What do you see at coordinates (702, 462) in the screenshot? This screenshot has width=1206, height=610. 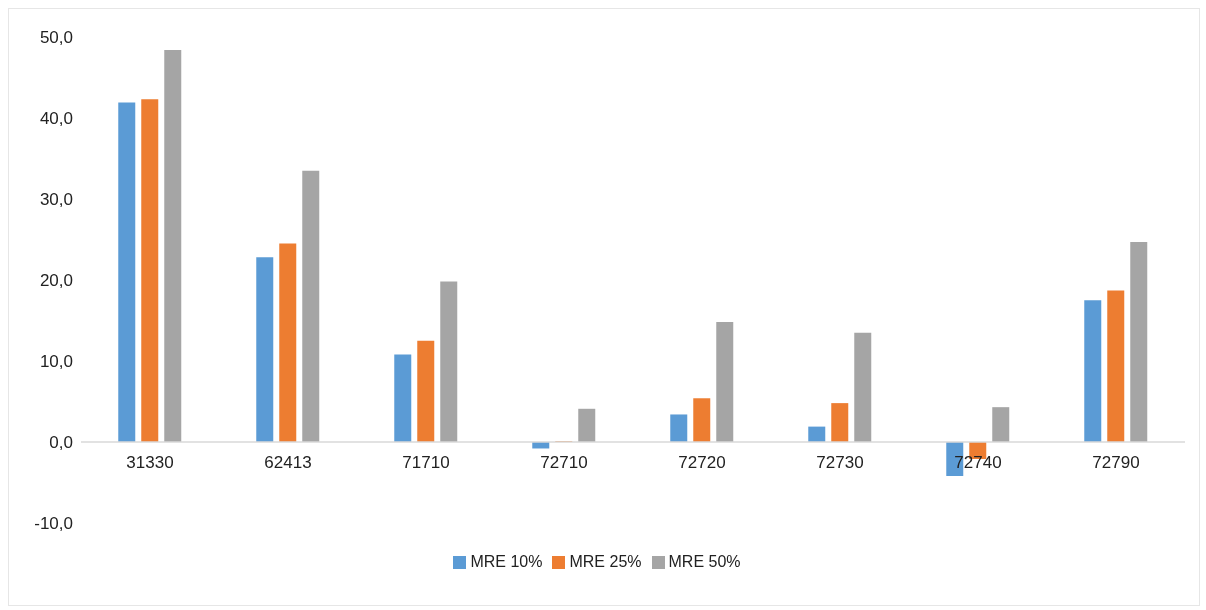 I see `x-tick-label: 72720` at bounding box center [702, 462].